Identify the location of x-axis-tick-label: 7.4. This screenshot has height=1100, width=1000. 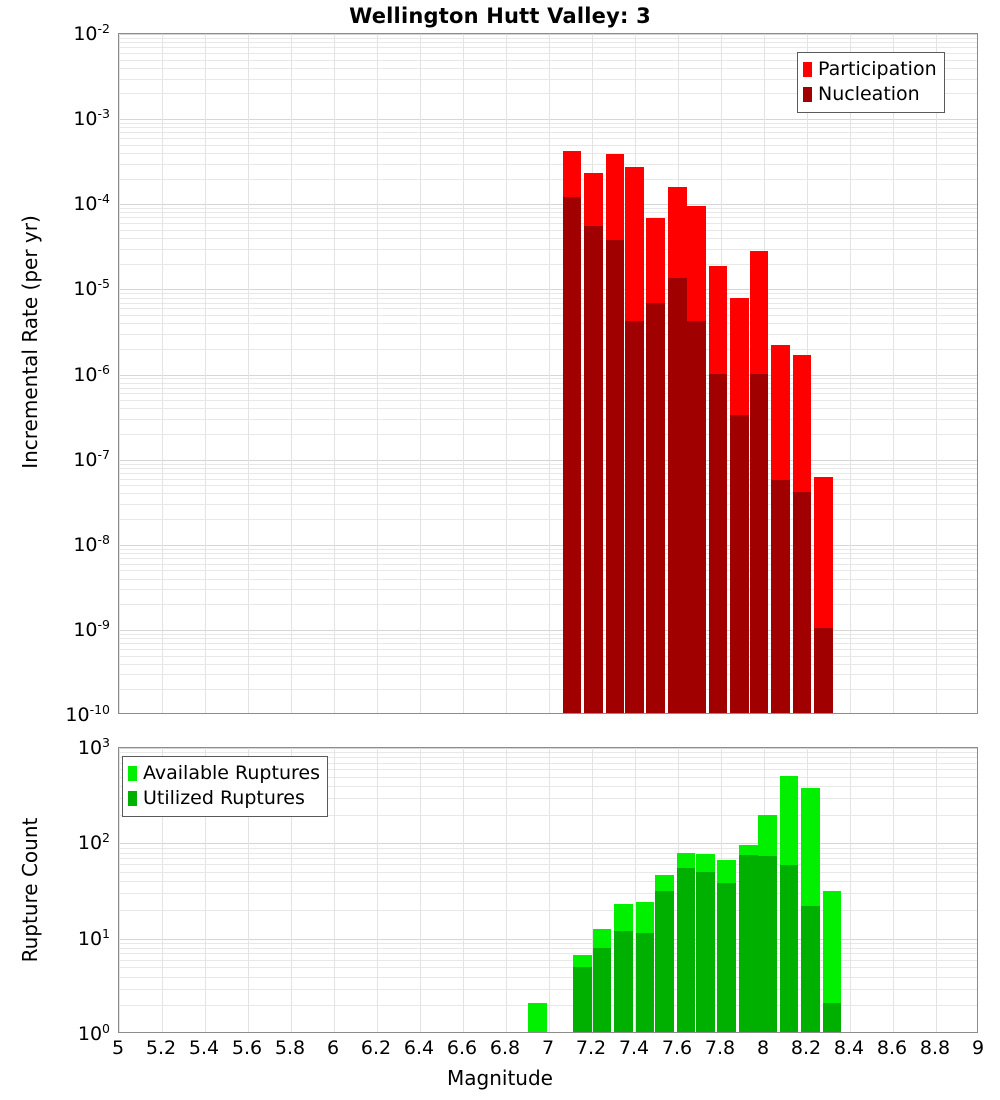
(634, 1048).